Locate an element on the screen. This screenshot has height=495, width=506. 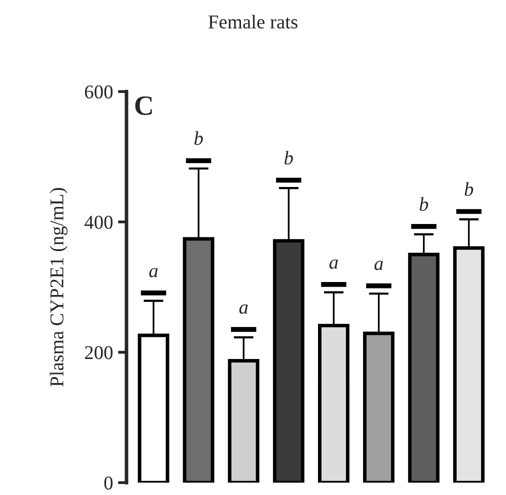
chart-title: Female rats is located at coordinates (253, 21).